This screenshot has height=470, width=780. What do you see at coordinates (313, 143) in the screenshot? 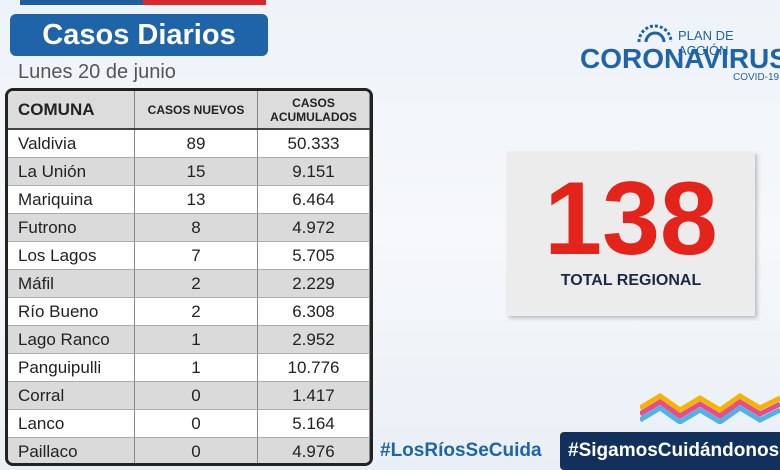
I see `table-cell: 50.333` at bounding box center [313, 143].